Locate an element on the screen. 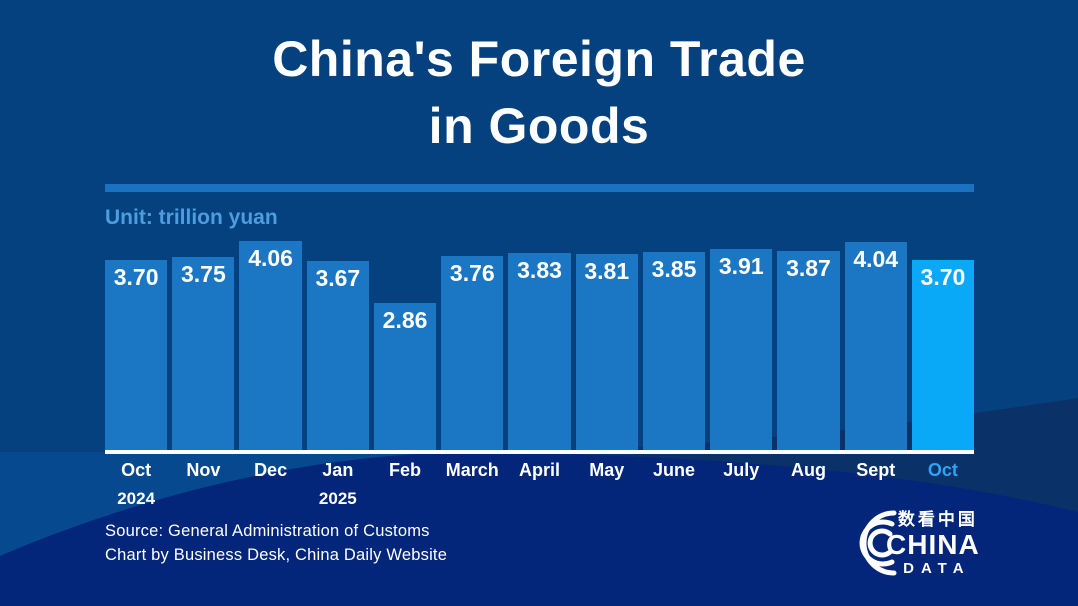 The height and width of the screenshot is (606, 1078). bar-july-9: 3.91 is located at coordinates (741, 349).